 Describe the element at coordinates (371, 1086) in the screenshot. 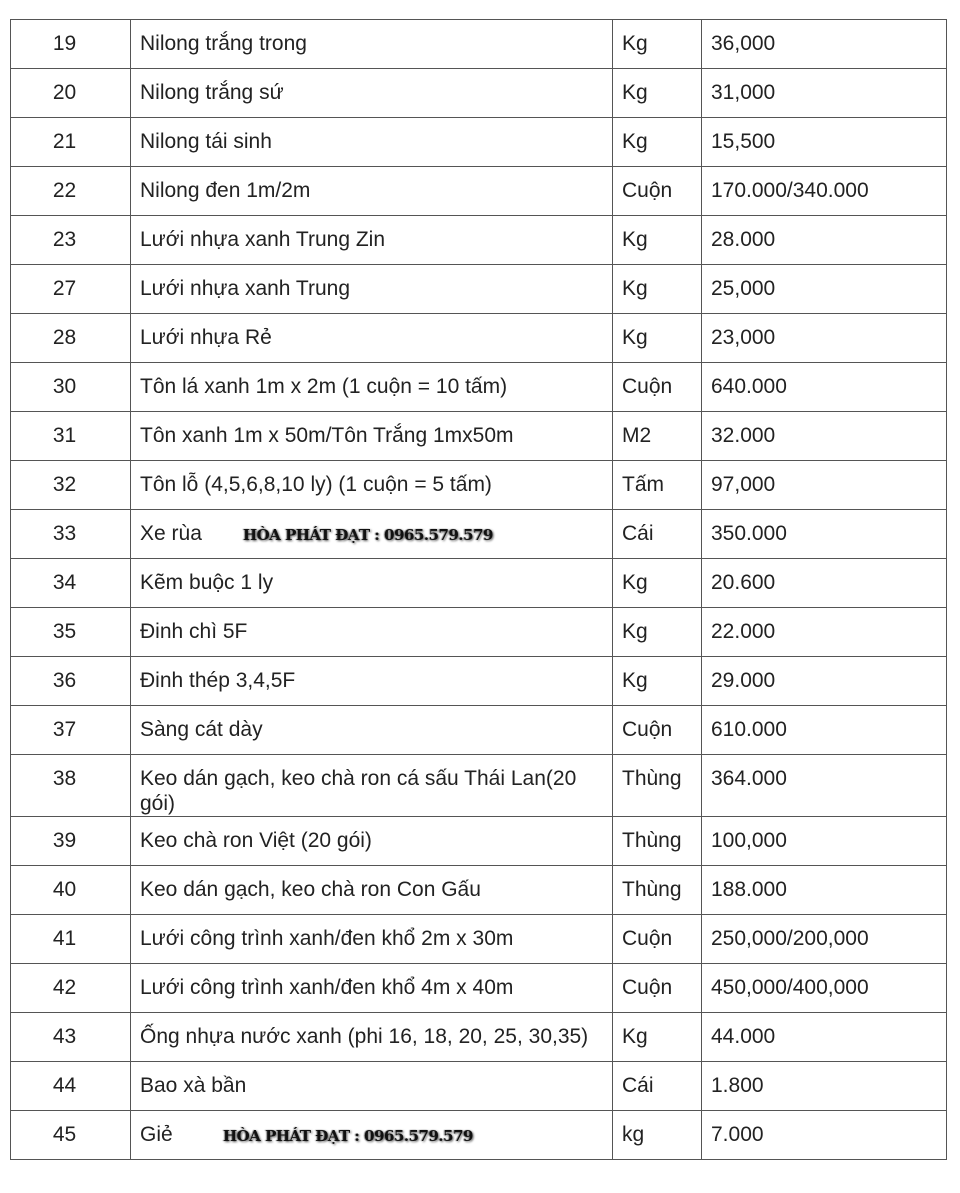

I see `item-name-cell: Bao xà bần` at that location.